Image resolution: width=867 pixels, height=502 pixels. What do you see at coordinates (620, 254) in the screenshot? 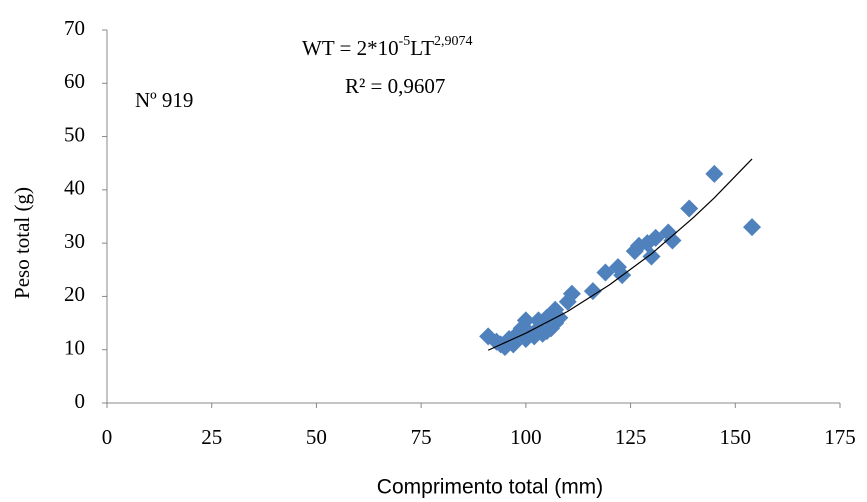
I see `trend-line` at bounding box center [620, 254].